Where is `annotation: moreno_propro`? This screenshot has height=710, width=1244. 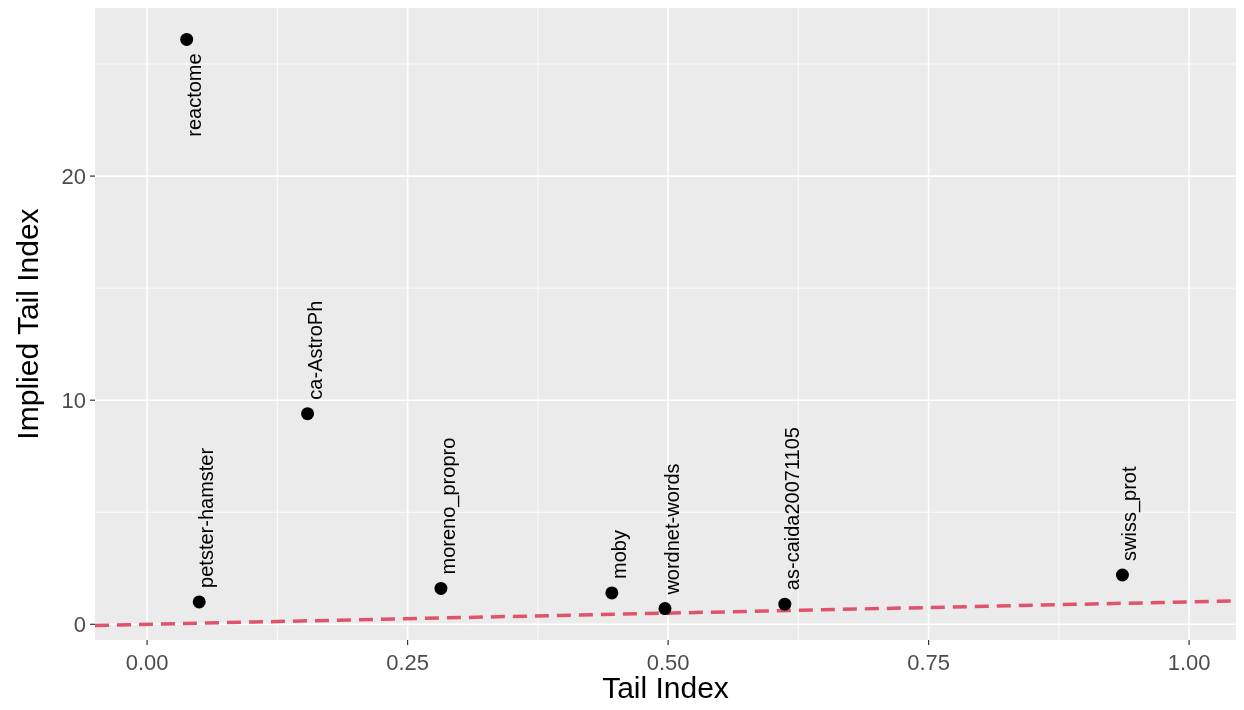
annotation: moreno_propro is located at coordinates (448, 506).